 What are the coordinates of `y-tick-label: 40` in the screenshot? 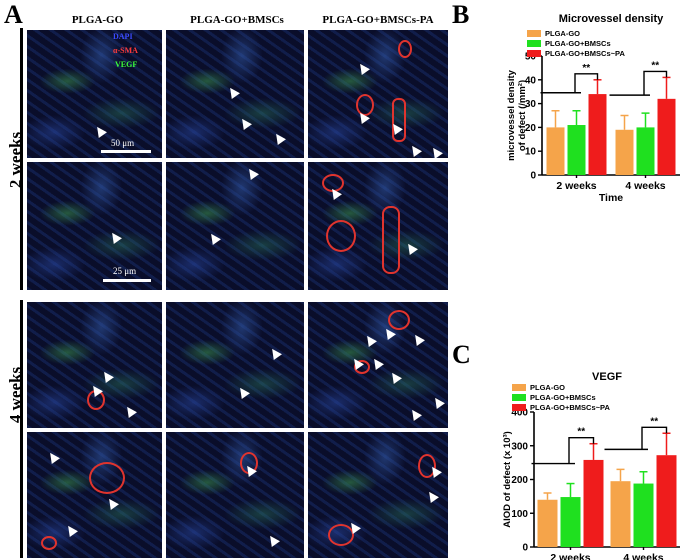 It's located at (531, 80).